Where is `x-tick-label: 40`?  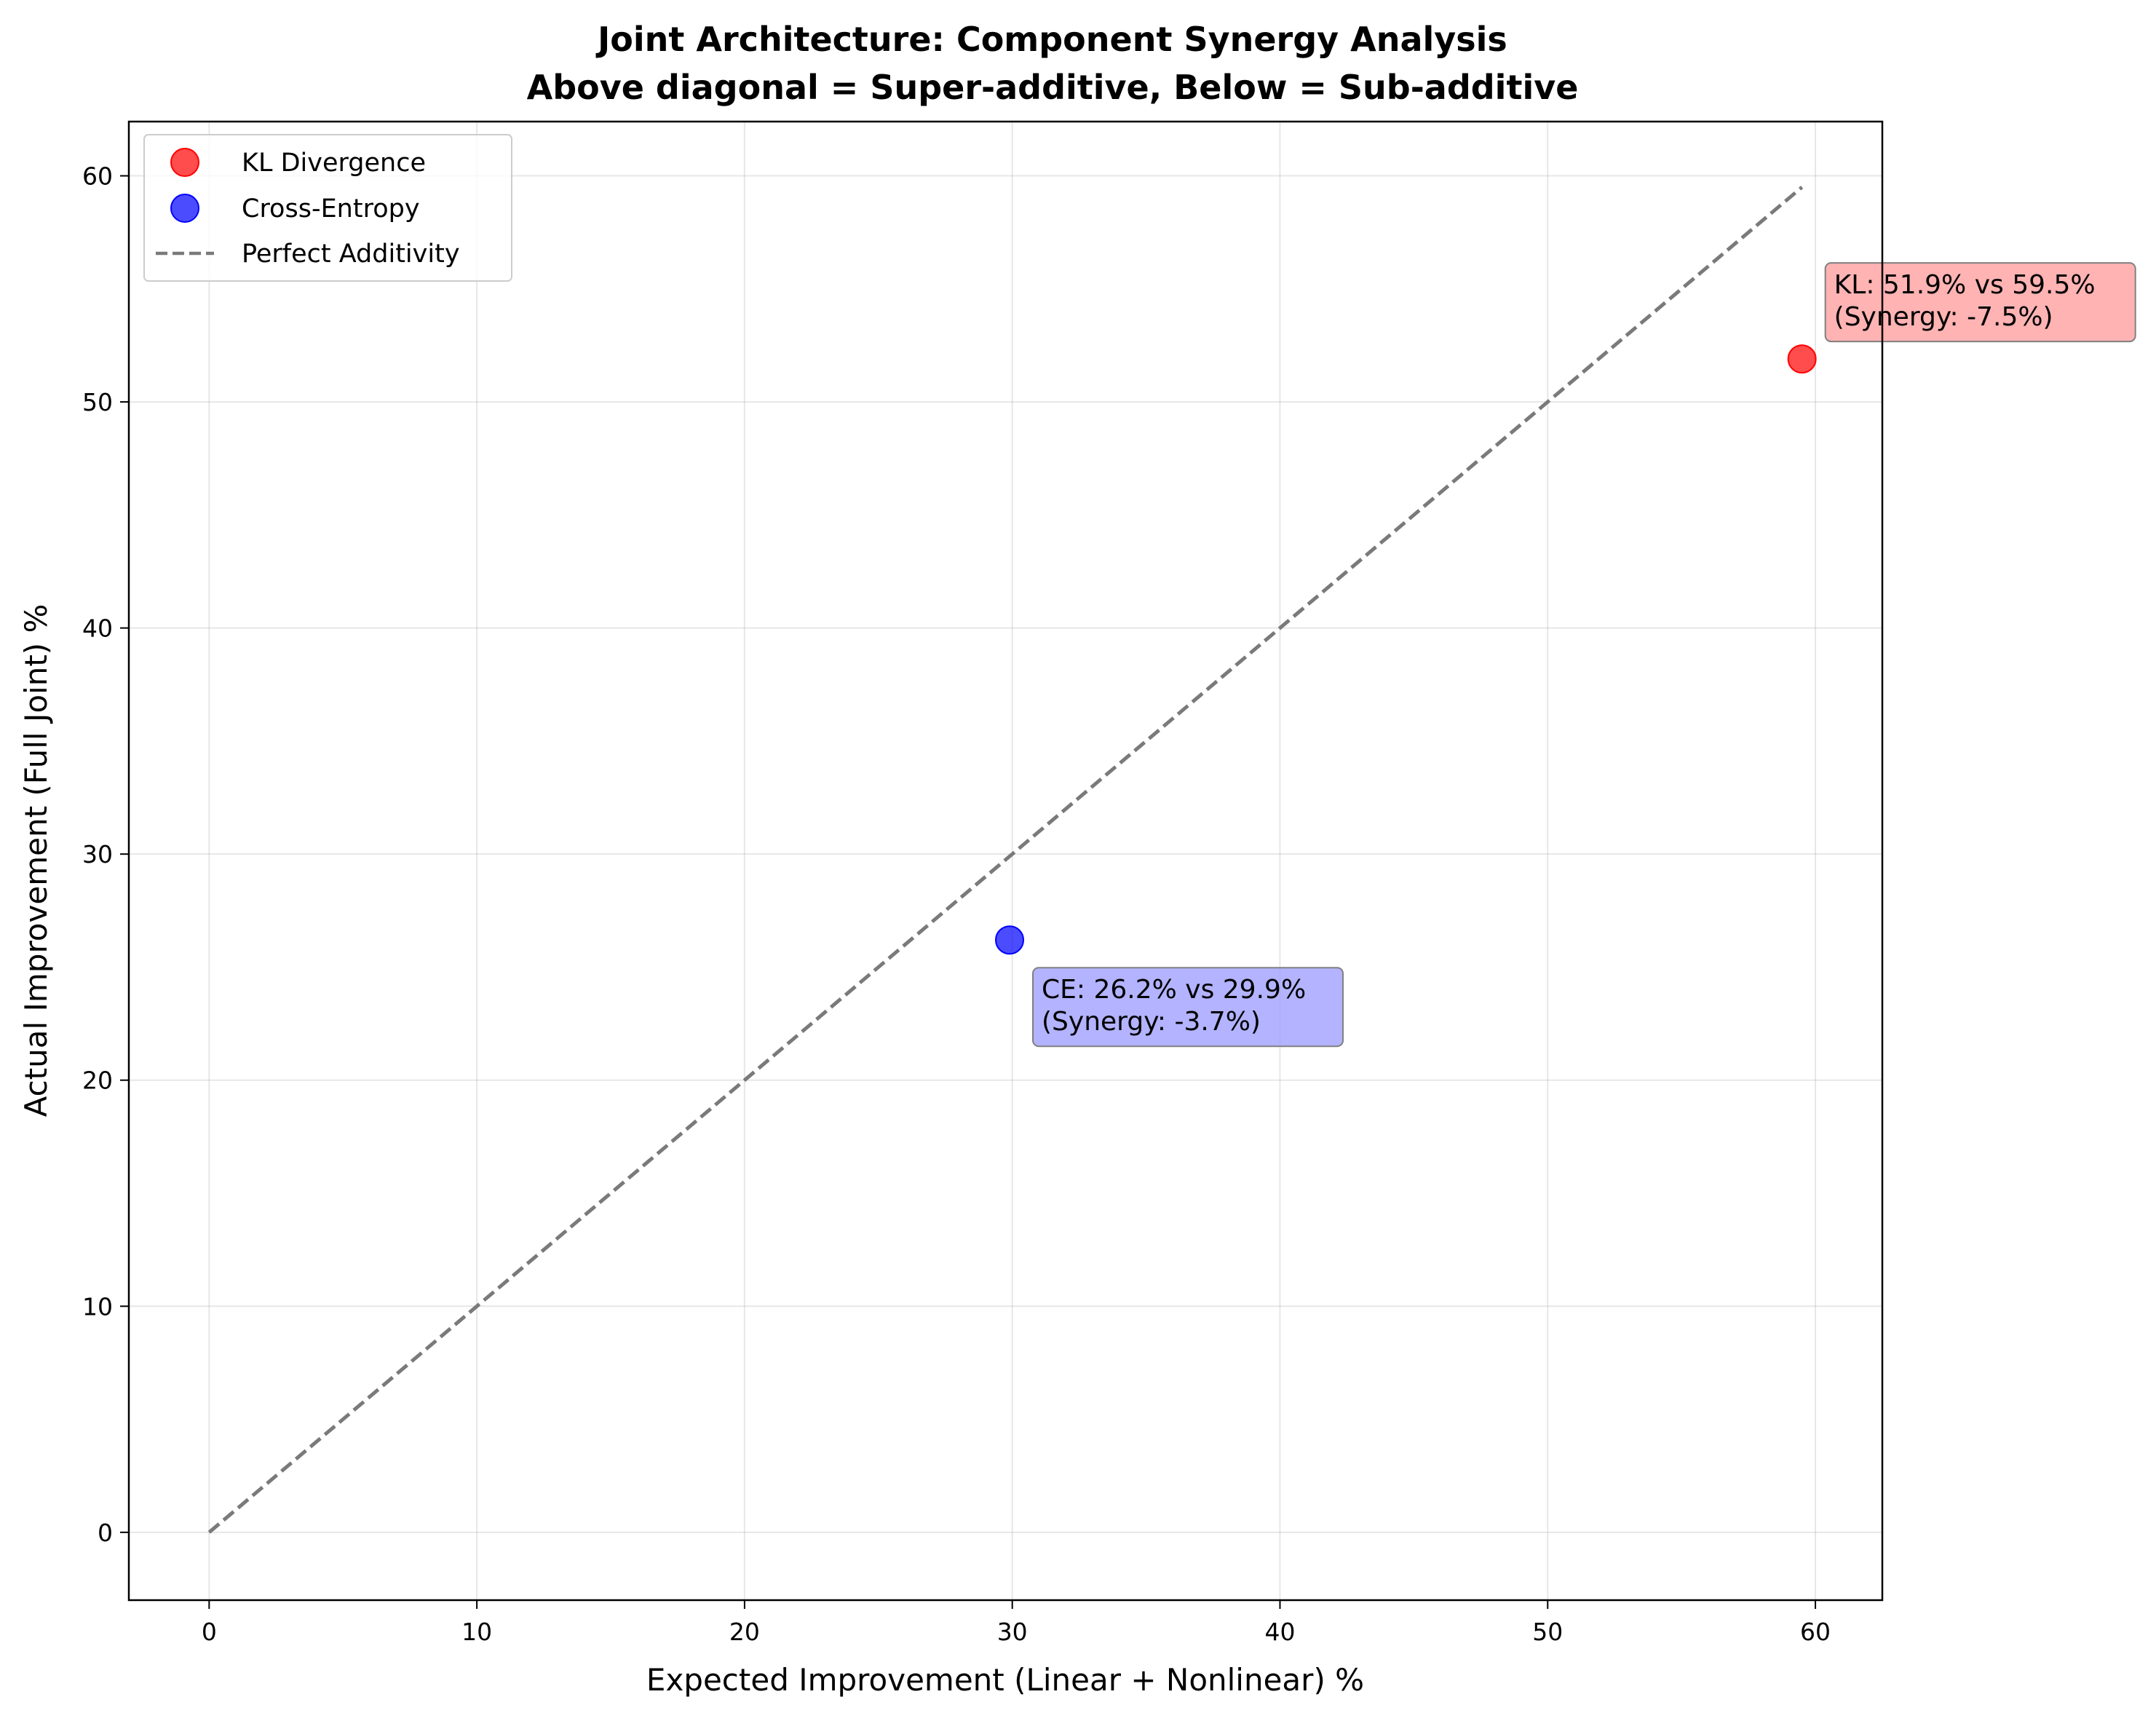 x-tick-label: 40 is located at coordinates (1280, 1632).